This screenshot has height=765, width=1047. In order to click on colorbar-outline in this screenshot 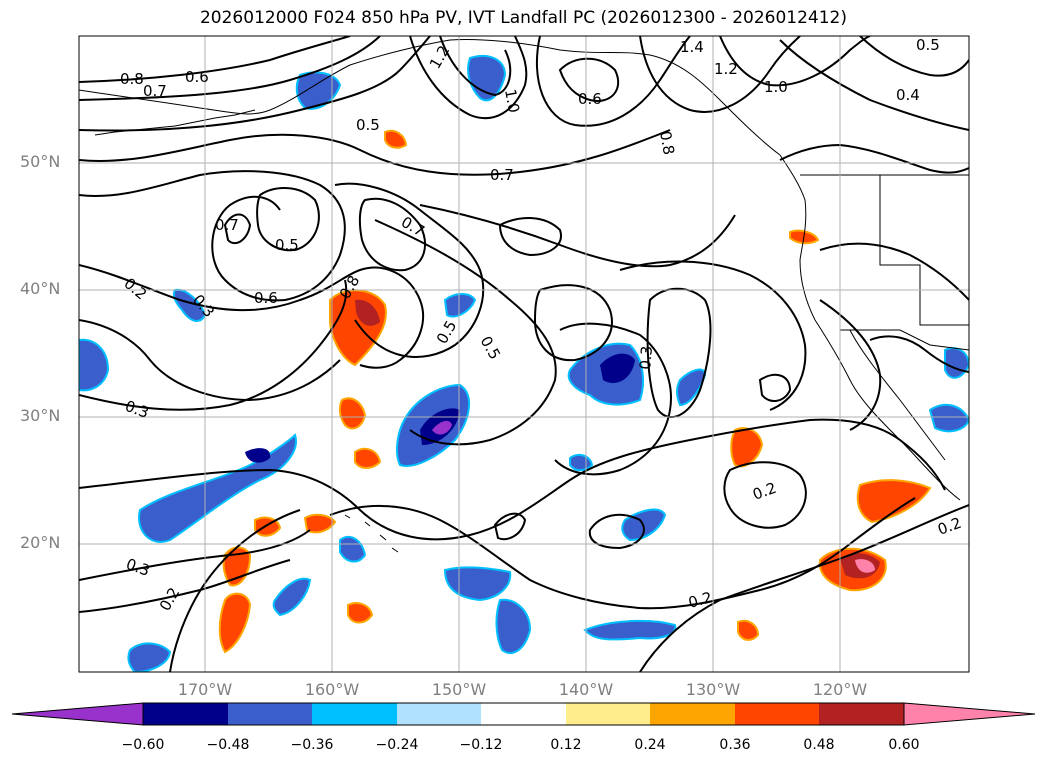, I will do `click(523, 714)`.